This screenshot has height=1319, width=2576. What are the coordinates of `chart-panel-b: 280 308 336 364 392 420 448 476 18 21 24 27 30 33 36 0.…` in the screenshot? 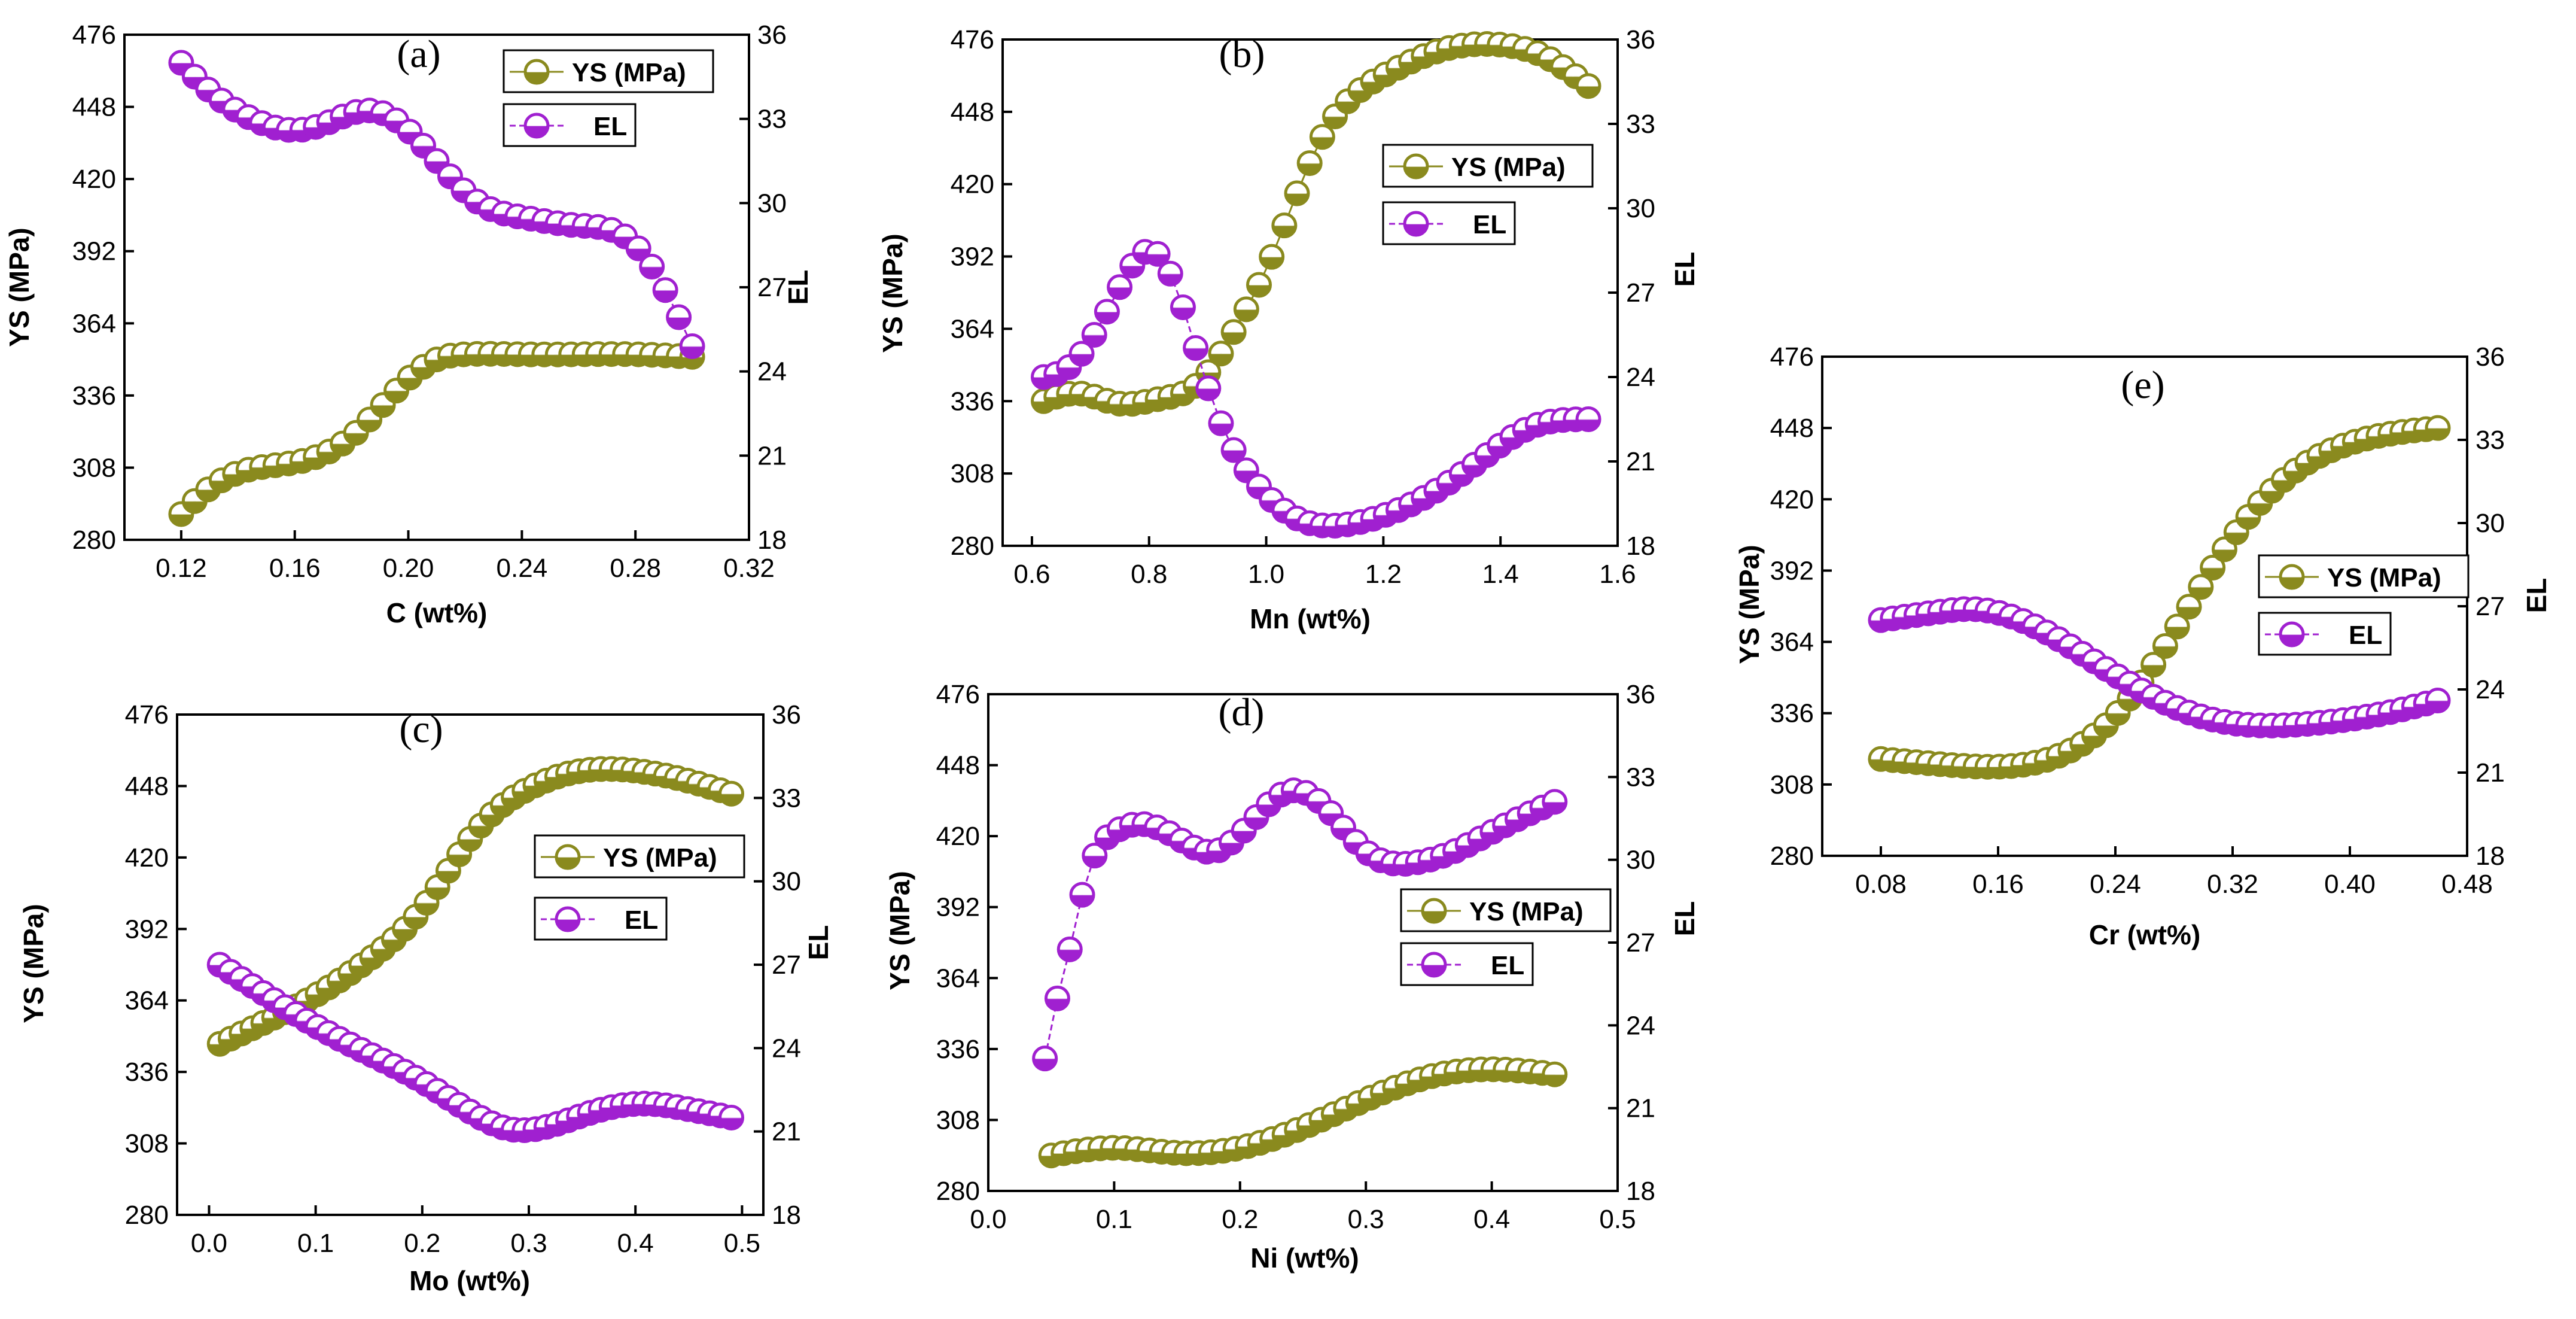 It's located at (1288, 330).